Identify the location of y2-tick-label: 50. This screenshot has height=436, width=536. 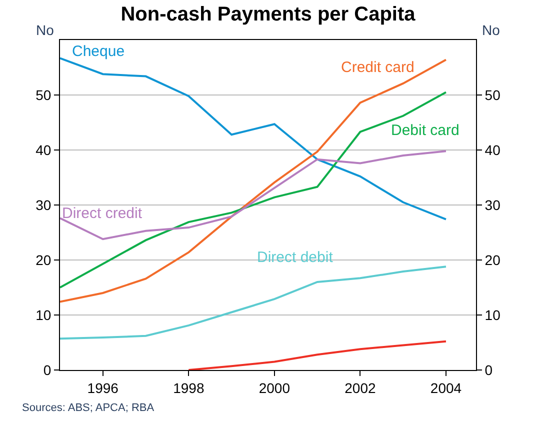
(492, 94).